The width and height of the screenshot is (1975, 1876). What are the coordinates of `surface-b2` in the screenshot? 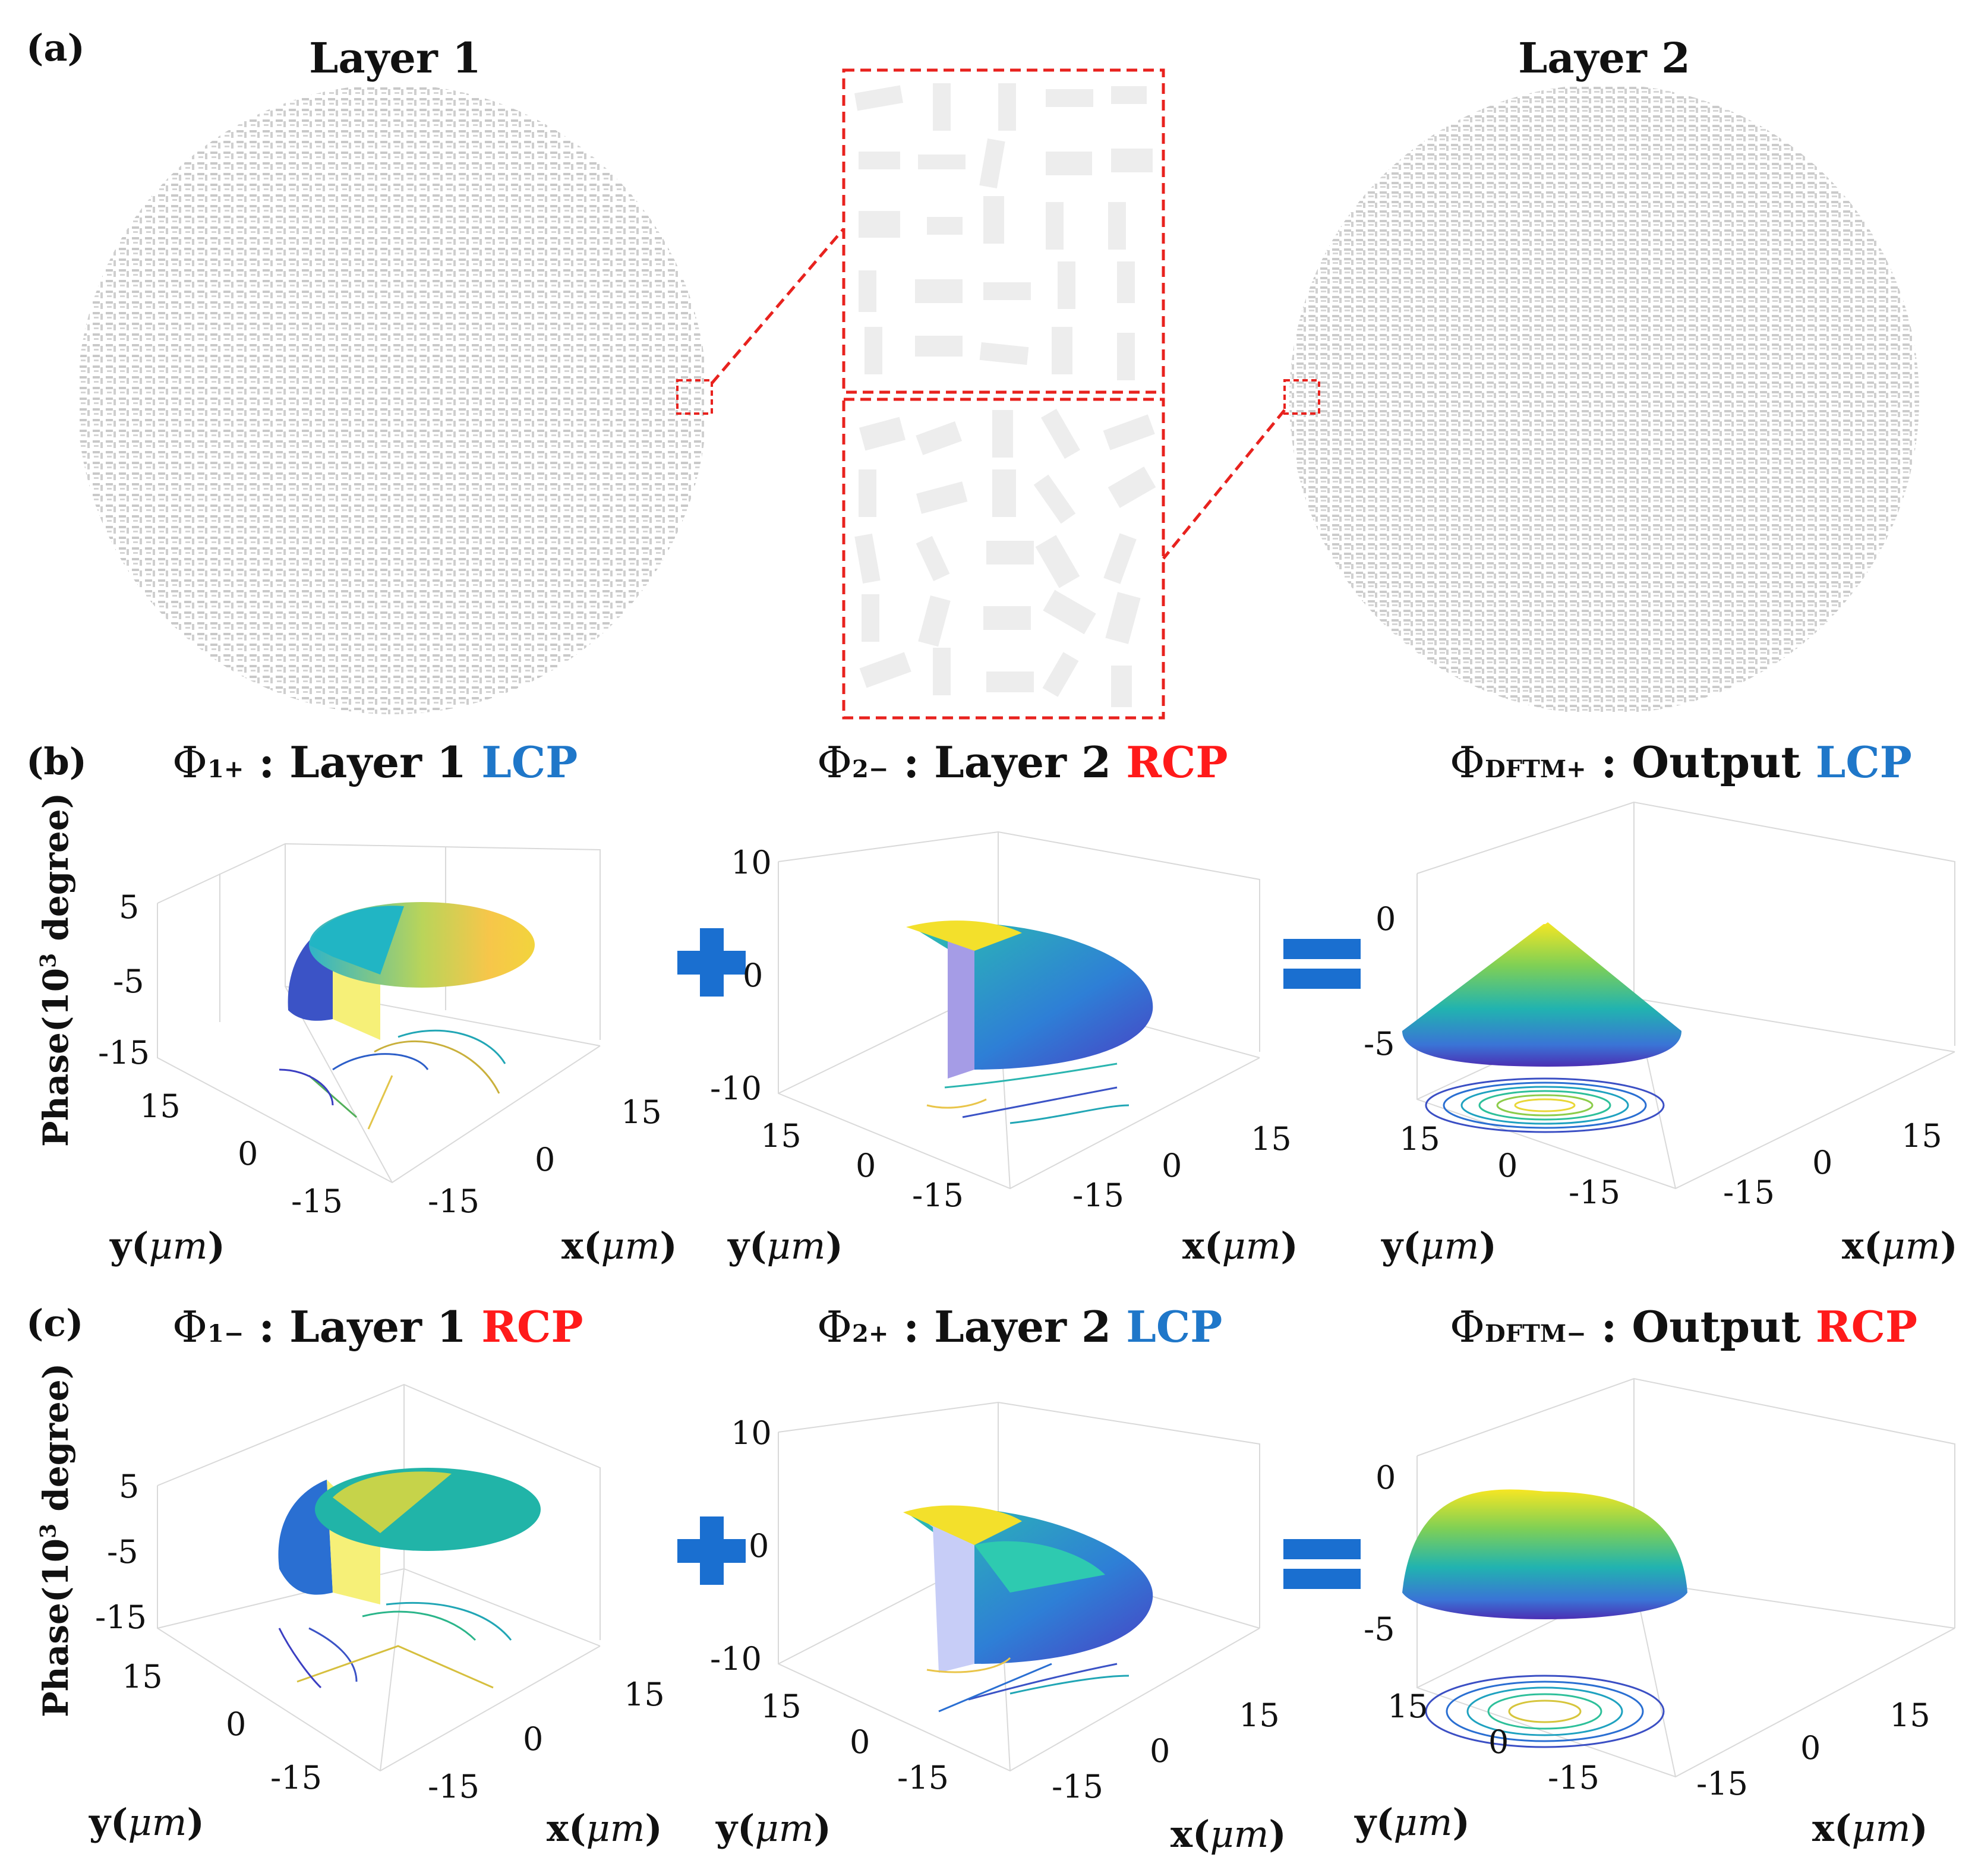 It's located at (1029, 1022).